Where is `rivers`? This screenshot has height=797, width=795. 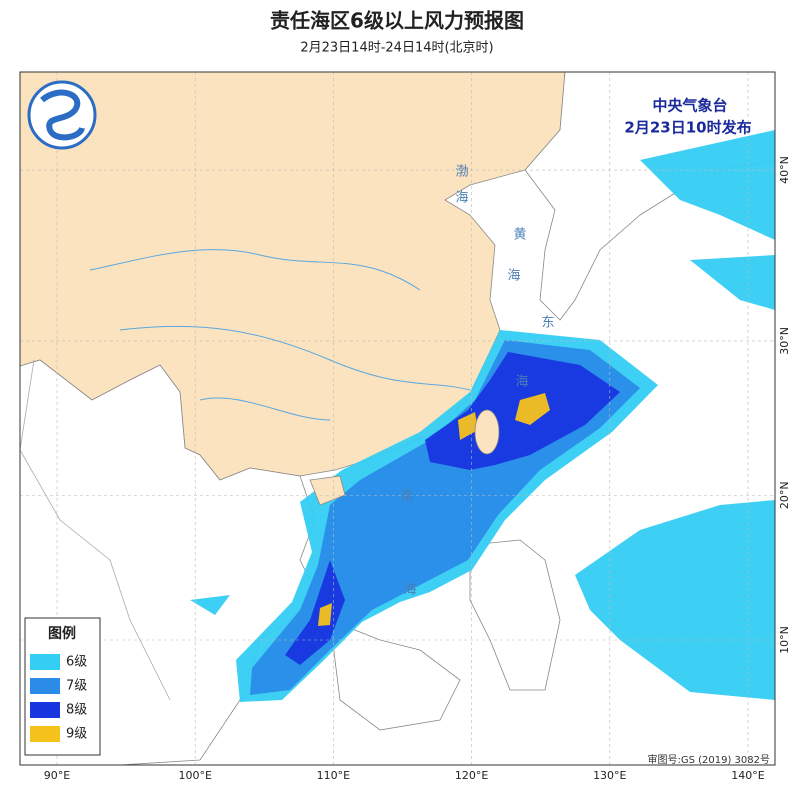 rivers is located at coordinates (280, 335).